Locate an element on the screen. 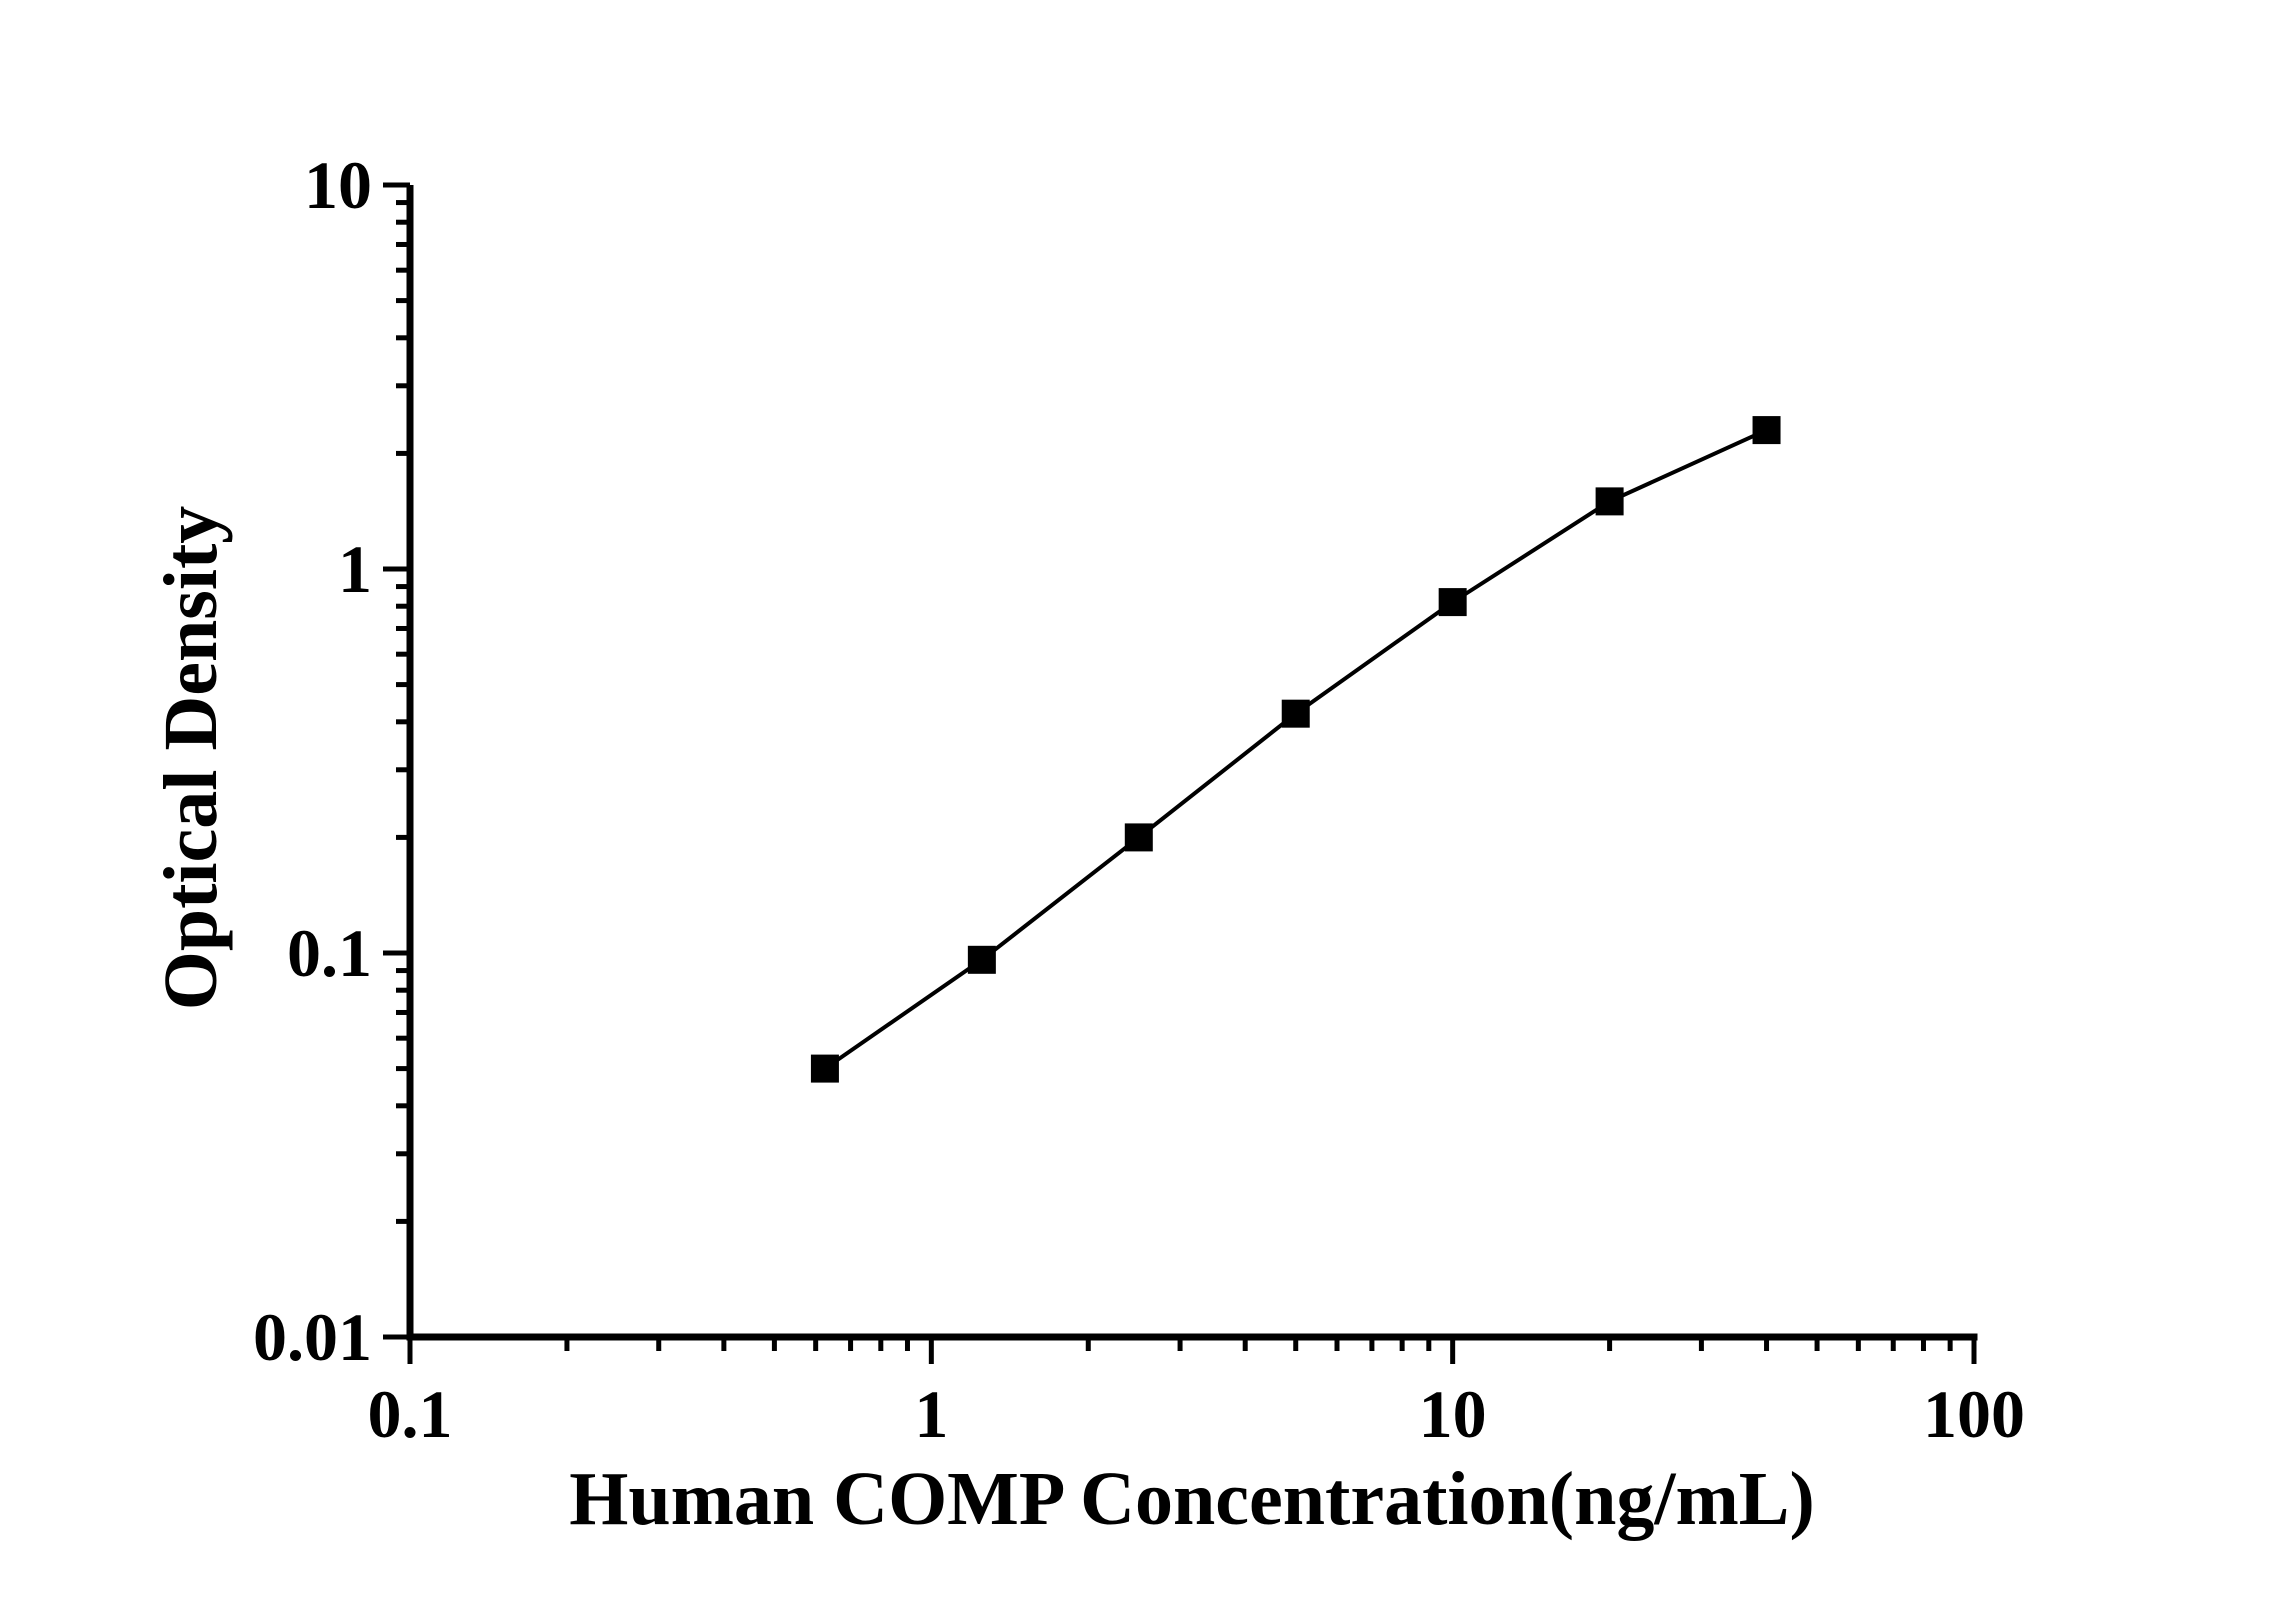  y-axis-title: Optical Density is located at coordinates (191, 758).